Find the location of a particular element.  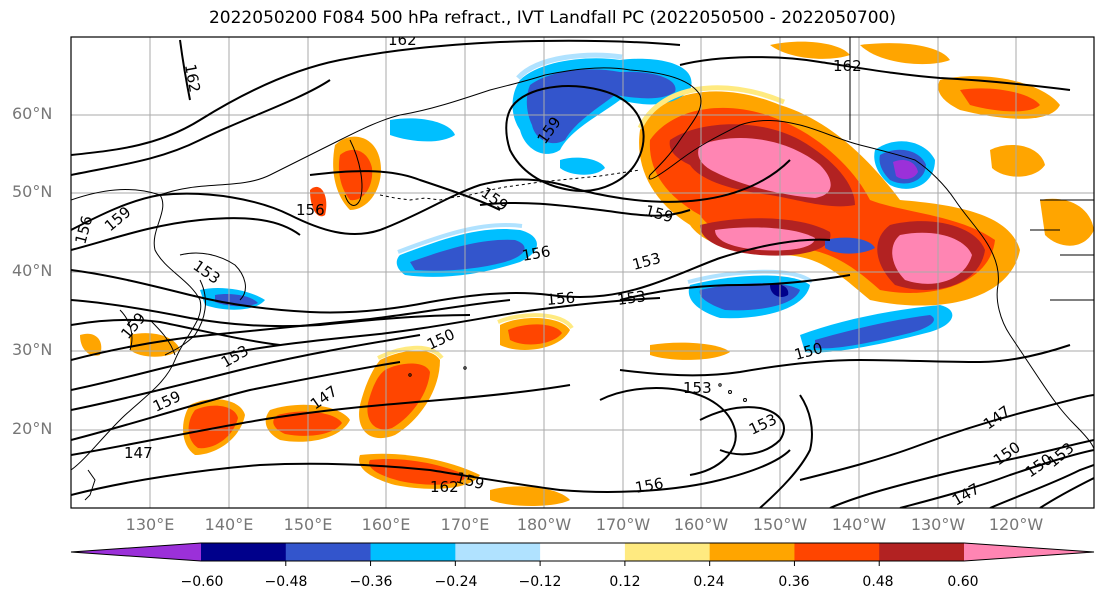

colorbar-tick-label: 0.36 is located at coordinates (794, 582).